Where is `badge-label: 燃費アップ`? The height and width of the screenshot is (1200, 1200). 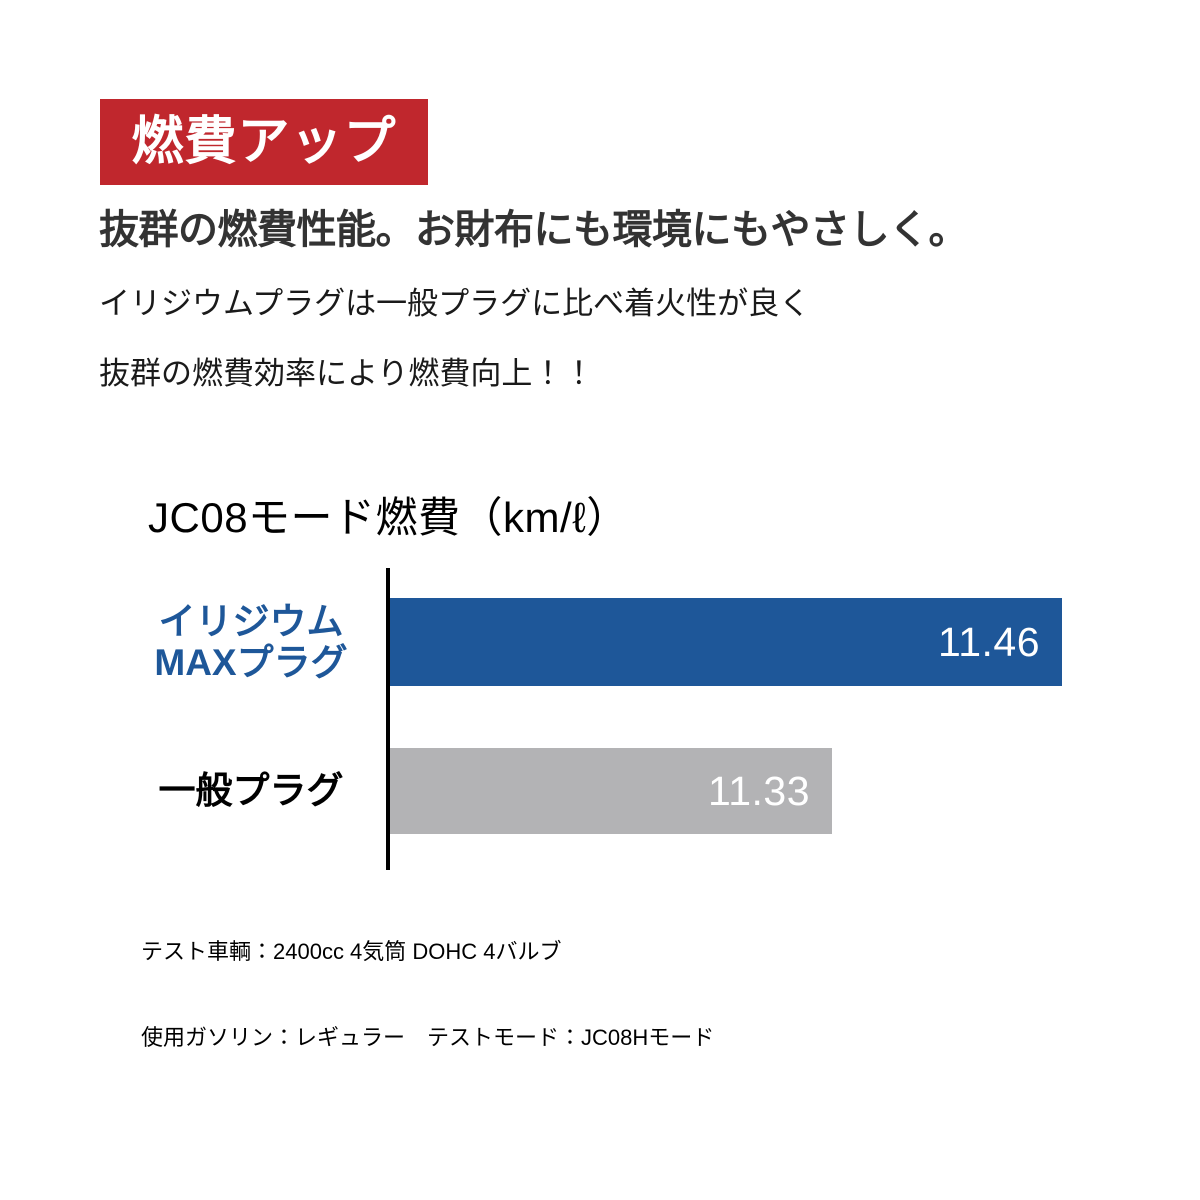 badge-label: 燃費アップ is located at coordinates (264, 142).